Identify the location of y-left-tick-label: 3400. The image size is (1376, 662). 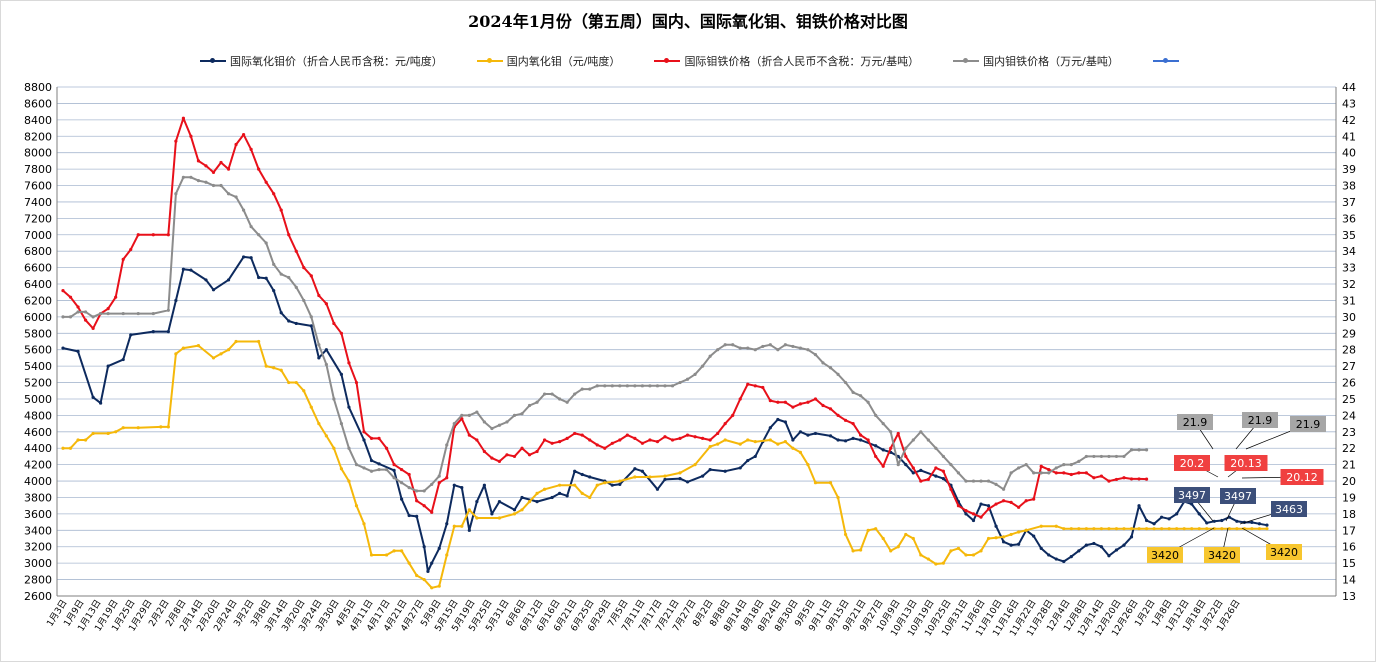
(38, 530).